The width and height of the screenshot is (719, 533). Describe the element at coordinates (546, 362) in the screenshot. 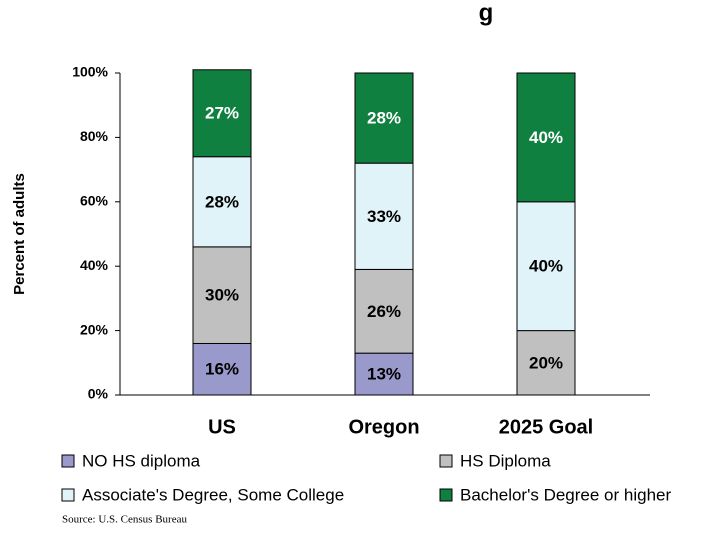

I see `data-label: 20%` at that location.